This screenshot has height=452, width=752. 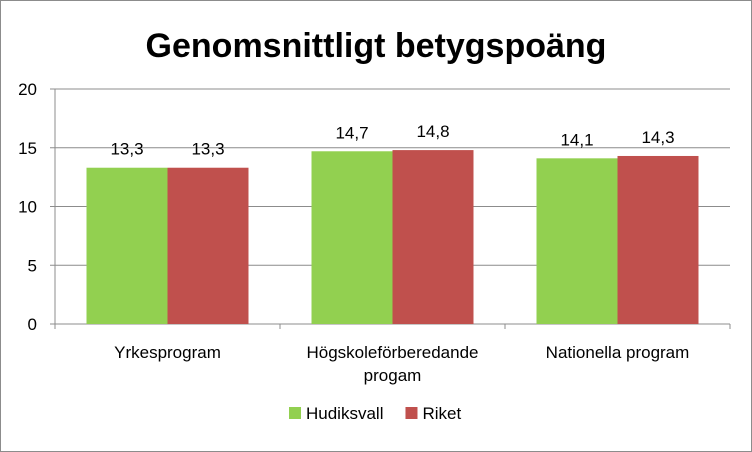 What do you see at coordinates (432, 131) in the screenshot?
I see `data-label: 14,8` at bounding box center [432, 131].